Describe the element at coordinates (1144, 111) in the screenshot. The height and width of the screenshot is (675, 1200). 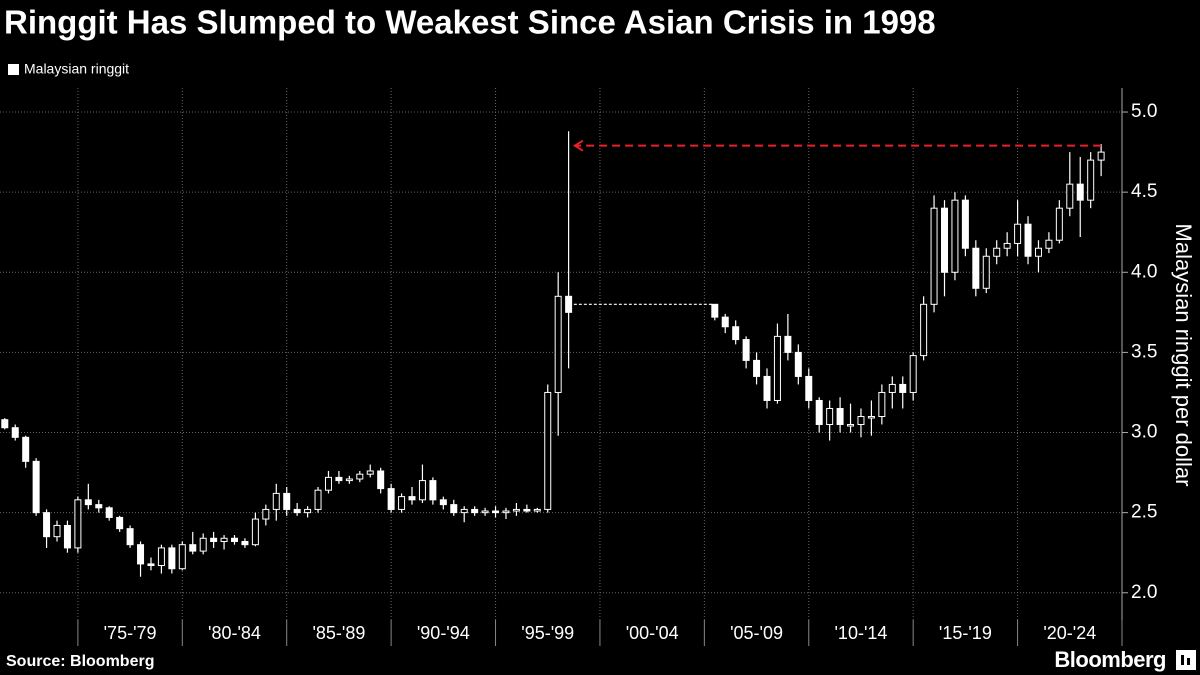
I see `y-tick-label: 5.0` at that location.